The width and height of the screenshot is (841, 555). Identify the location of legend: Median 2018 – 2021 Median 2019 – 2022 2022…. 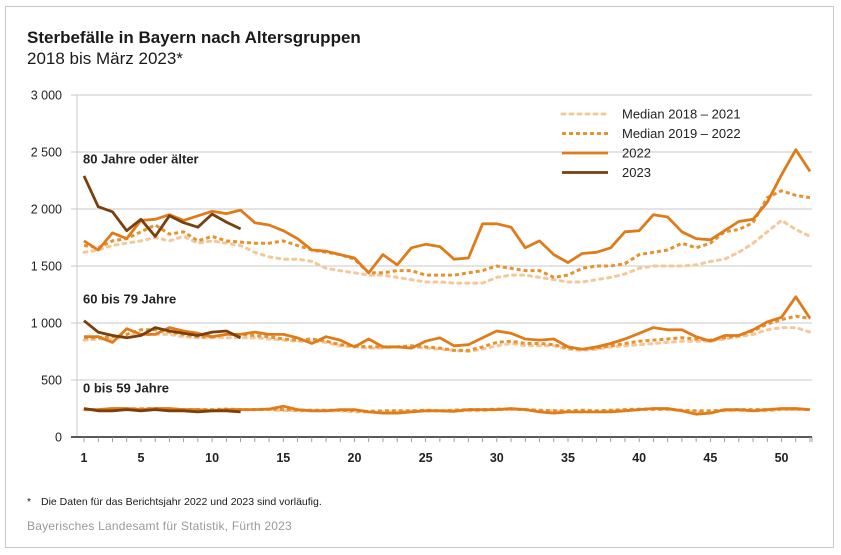
(650, 143).